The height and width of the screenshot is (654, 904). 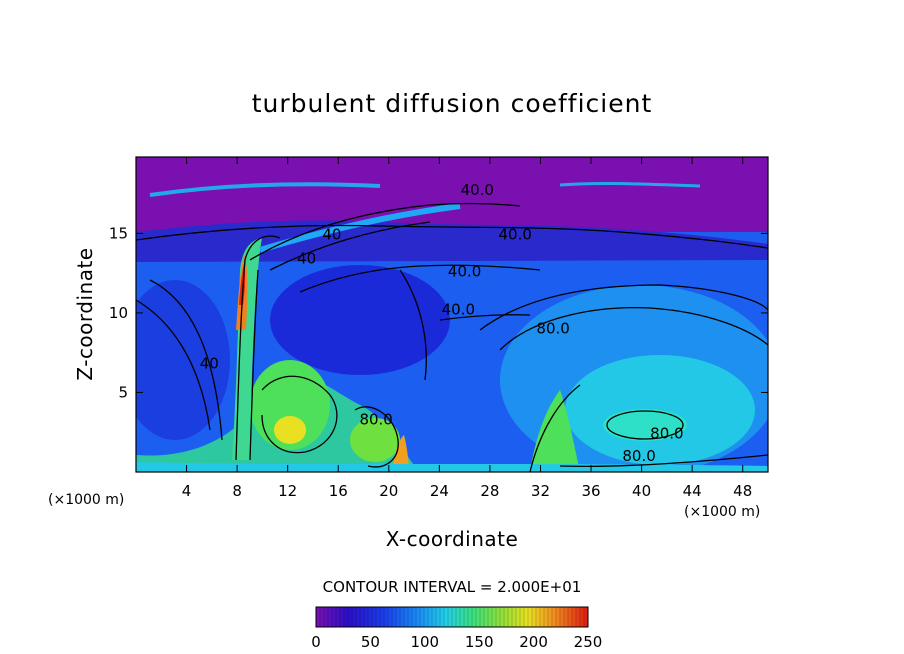 I want to click on y-tick-label: 5, so click(x=123, y=392).